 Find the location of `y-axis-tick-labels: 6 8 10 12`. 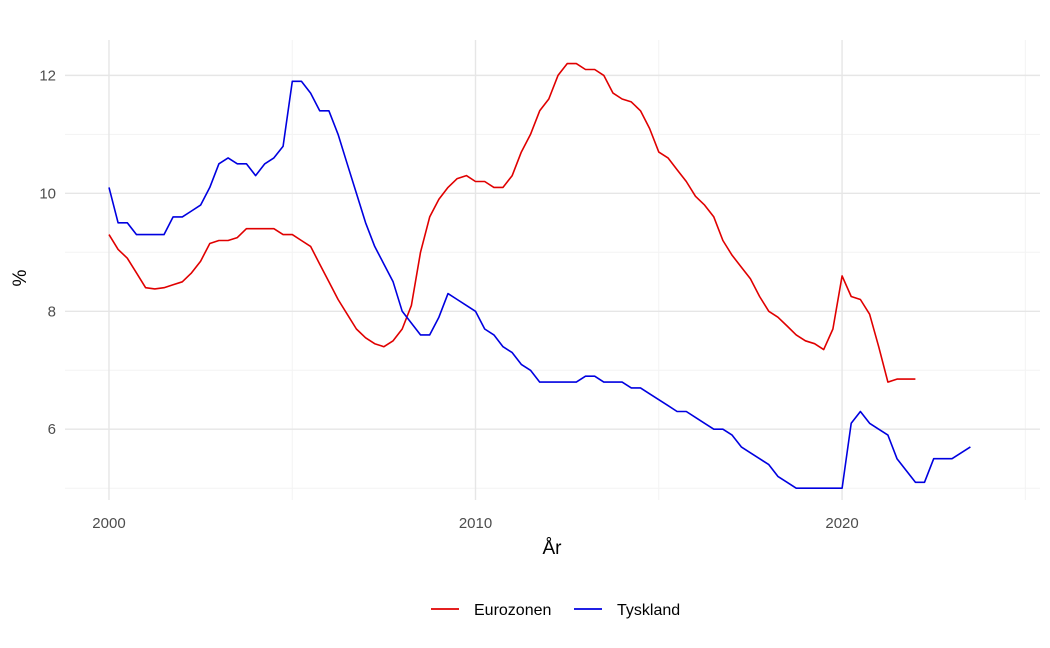

y-axis-tick-labels: 6 8 10 12 is located at coordinates (47, 252).